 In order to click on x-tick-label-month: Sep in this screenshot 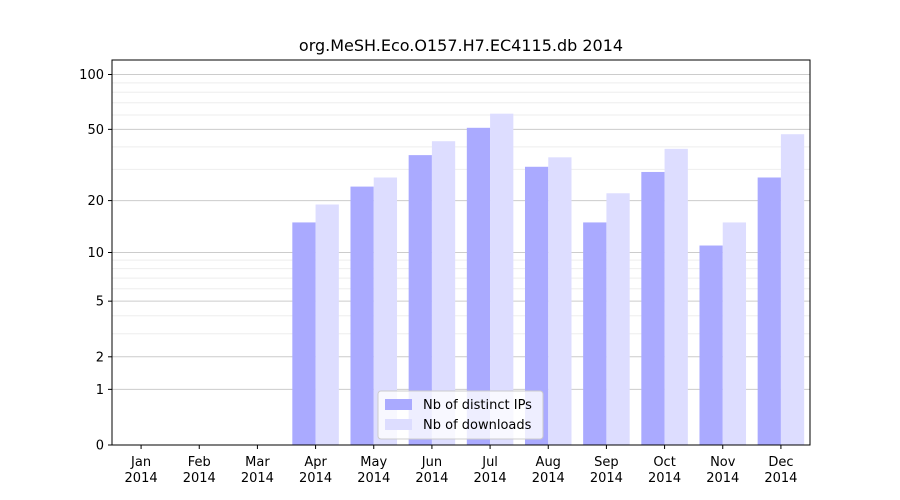, I will do `click(606, 462)`.